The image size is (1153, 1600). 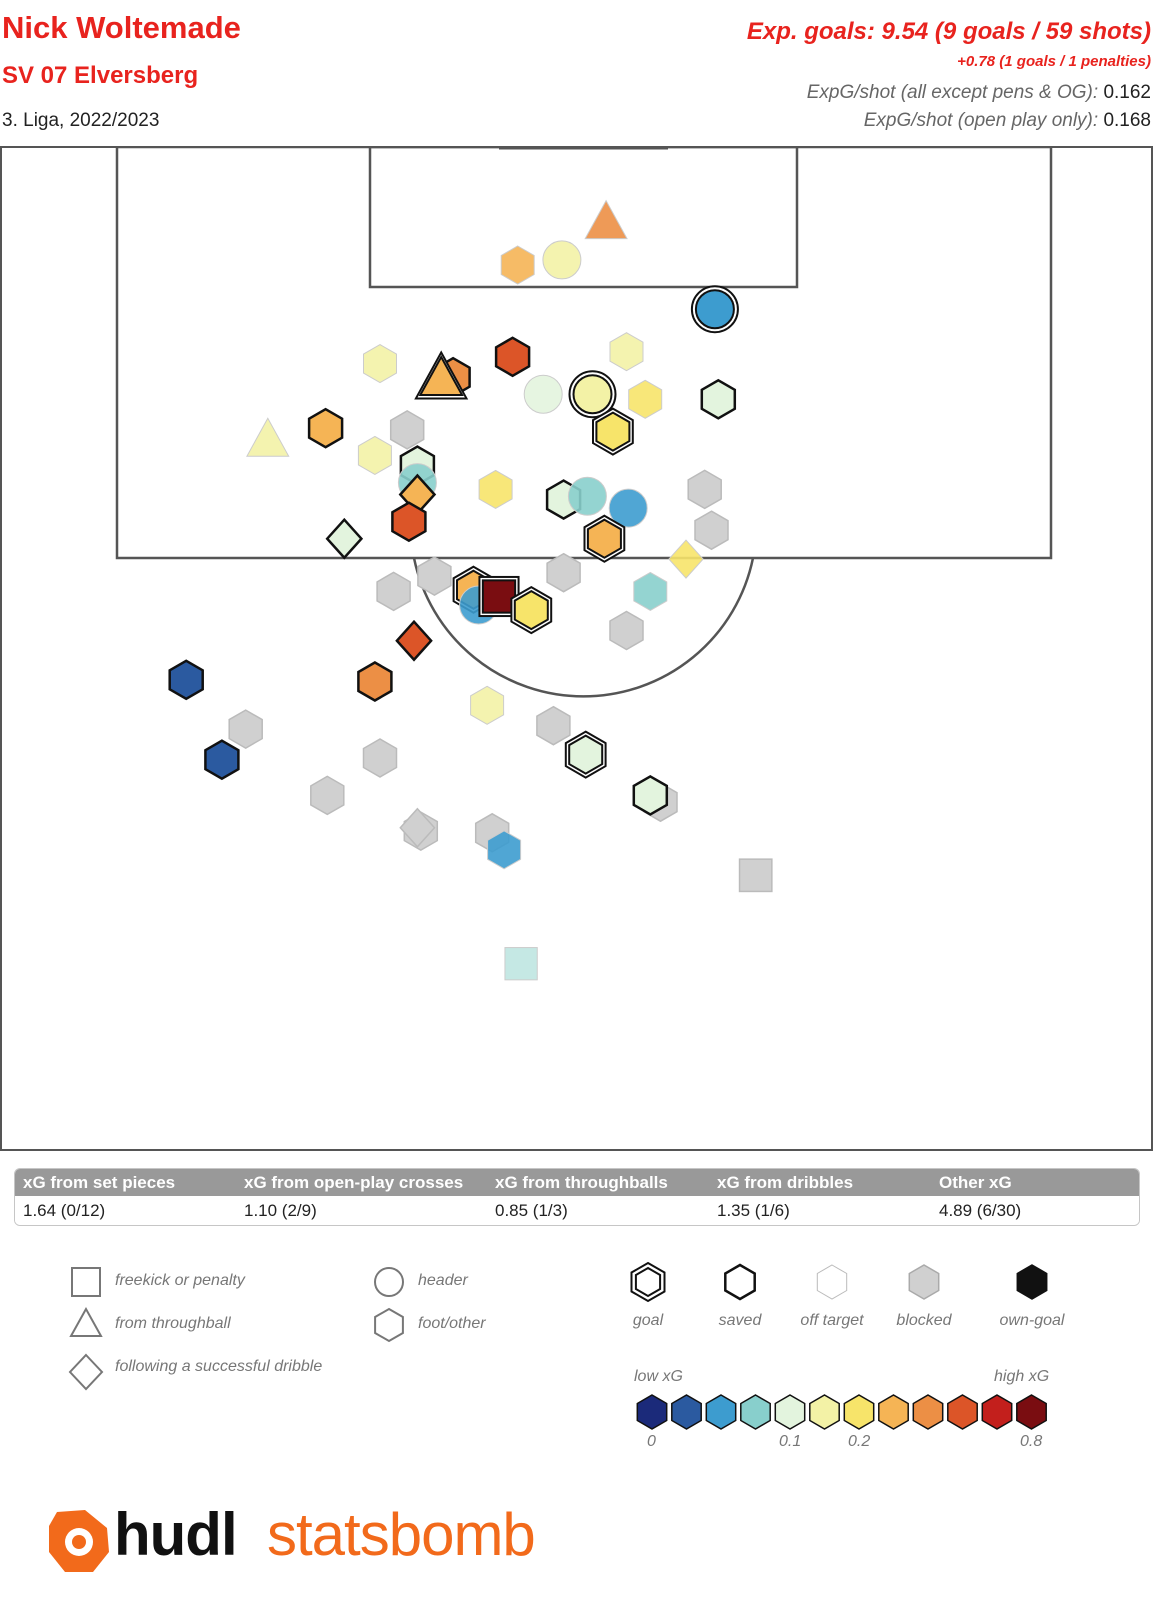 I want to click on legend-circle-icon, so click(x=389, y=1282).